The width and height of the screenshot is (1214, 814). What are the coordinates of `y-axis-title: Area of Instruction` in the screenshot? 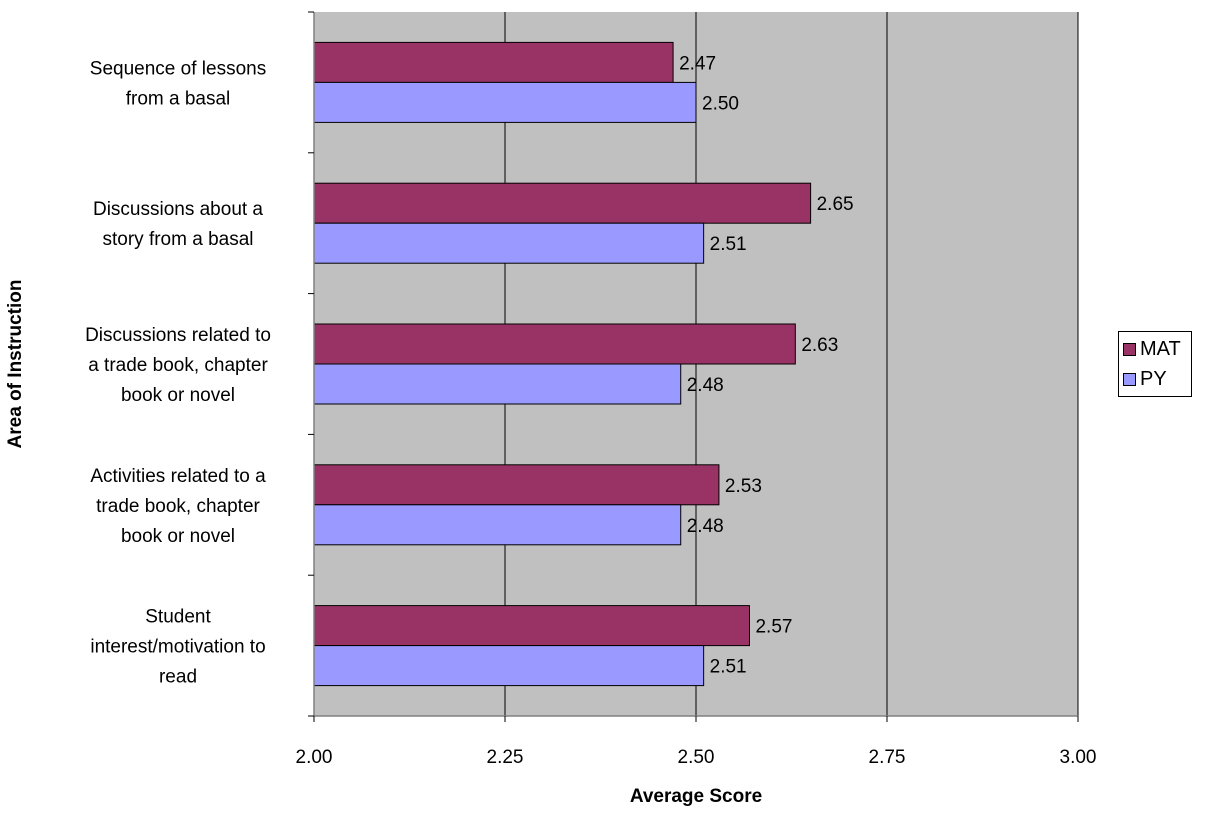 It's located at (15, 364).